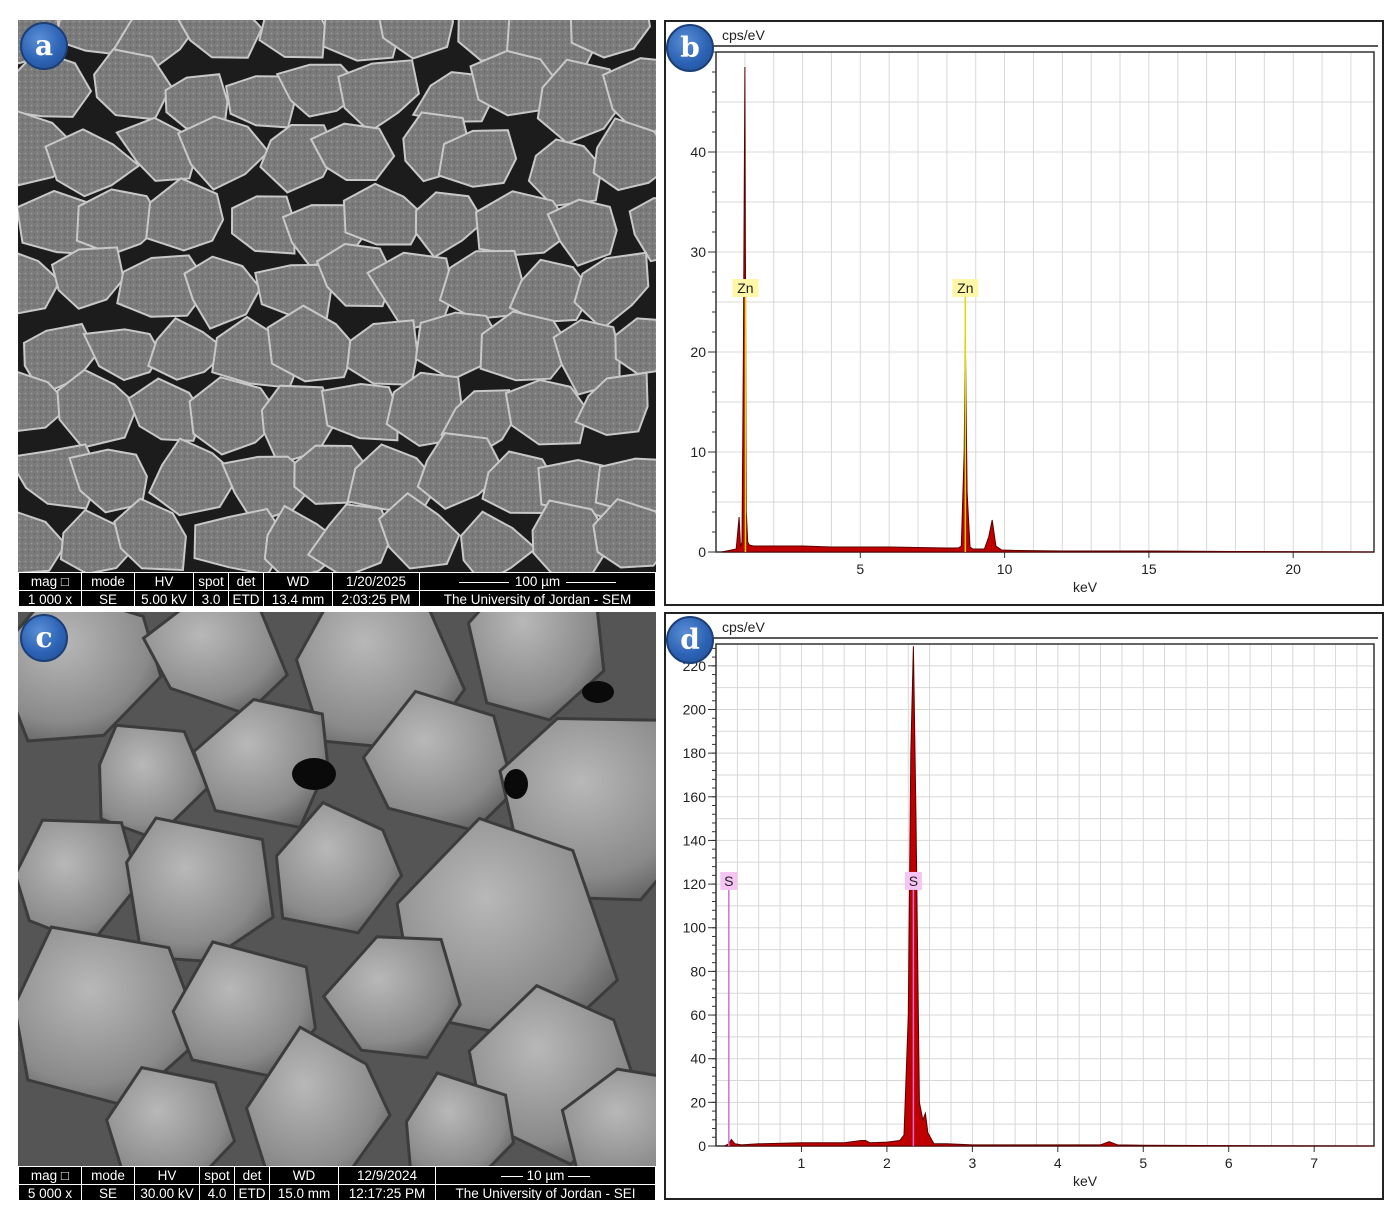 Image resolution: width=1400 pixels, height=1214 pixels. What do you see at coordinates (376, 599) in the screenshot?
I see `databar-value: 2:03:25 PM` at bounding box center [376, 599].